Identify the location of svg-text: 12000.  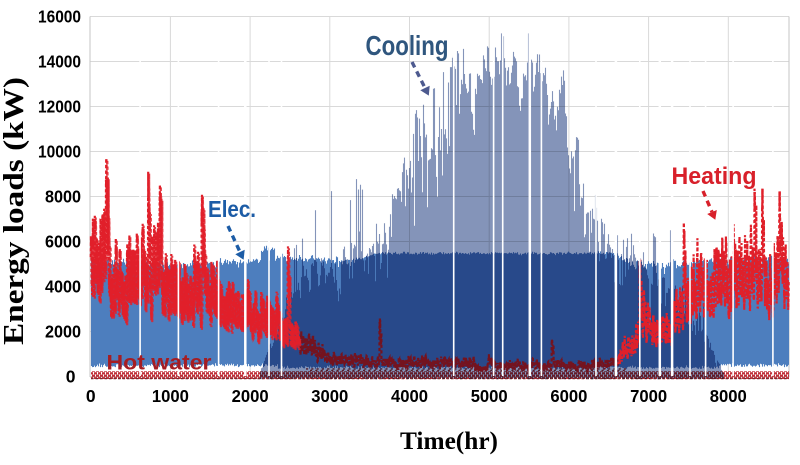
(59, 107).